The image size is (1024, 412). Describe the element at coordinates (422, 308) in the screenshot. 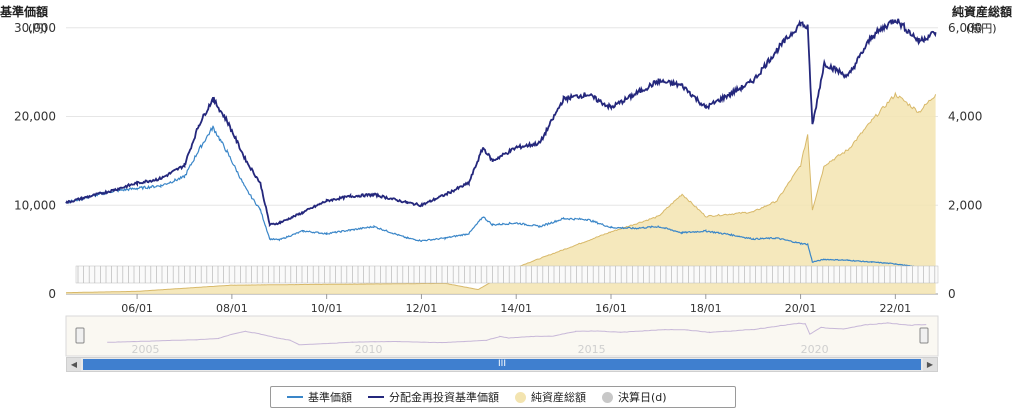

I see `x-tick-label: 12/01` at that location.